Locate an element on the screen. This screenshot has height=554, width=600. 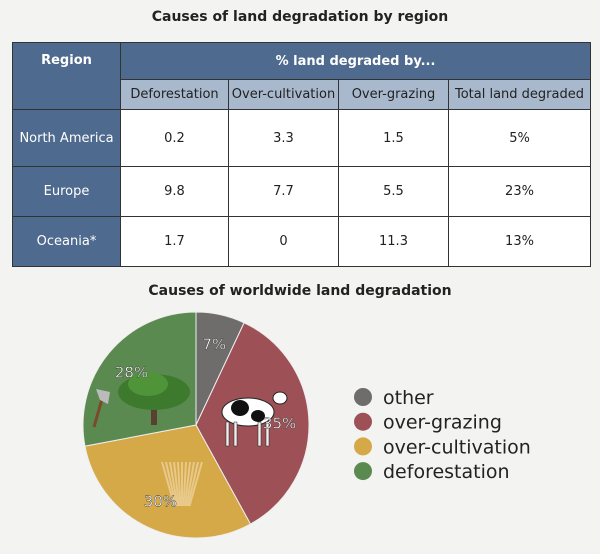
region-cell: North America is located at coordinates (66, 138).